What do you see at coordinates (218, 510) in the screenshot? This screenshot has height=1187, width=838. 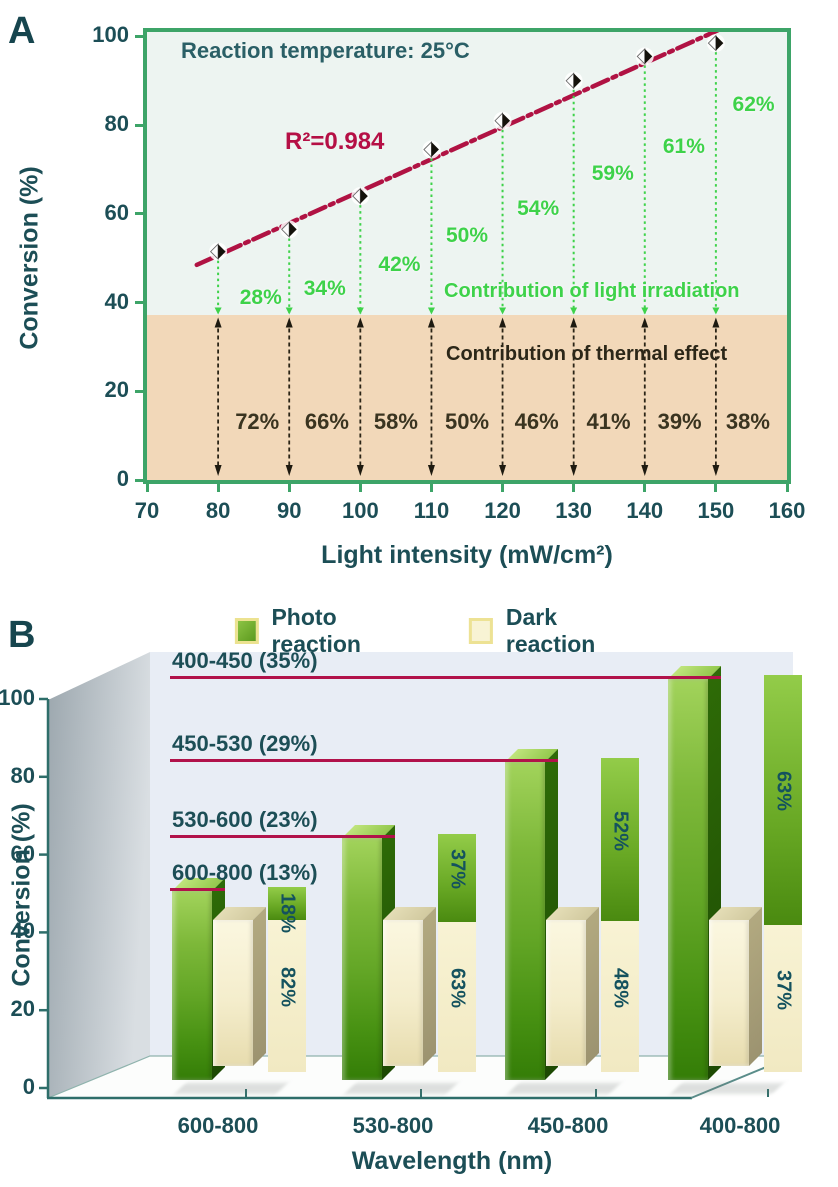 I see `x-tick-label: 80` at bounding box center [218, 510].